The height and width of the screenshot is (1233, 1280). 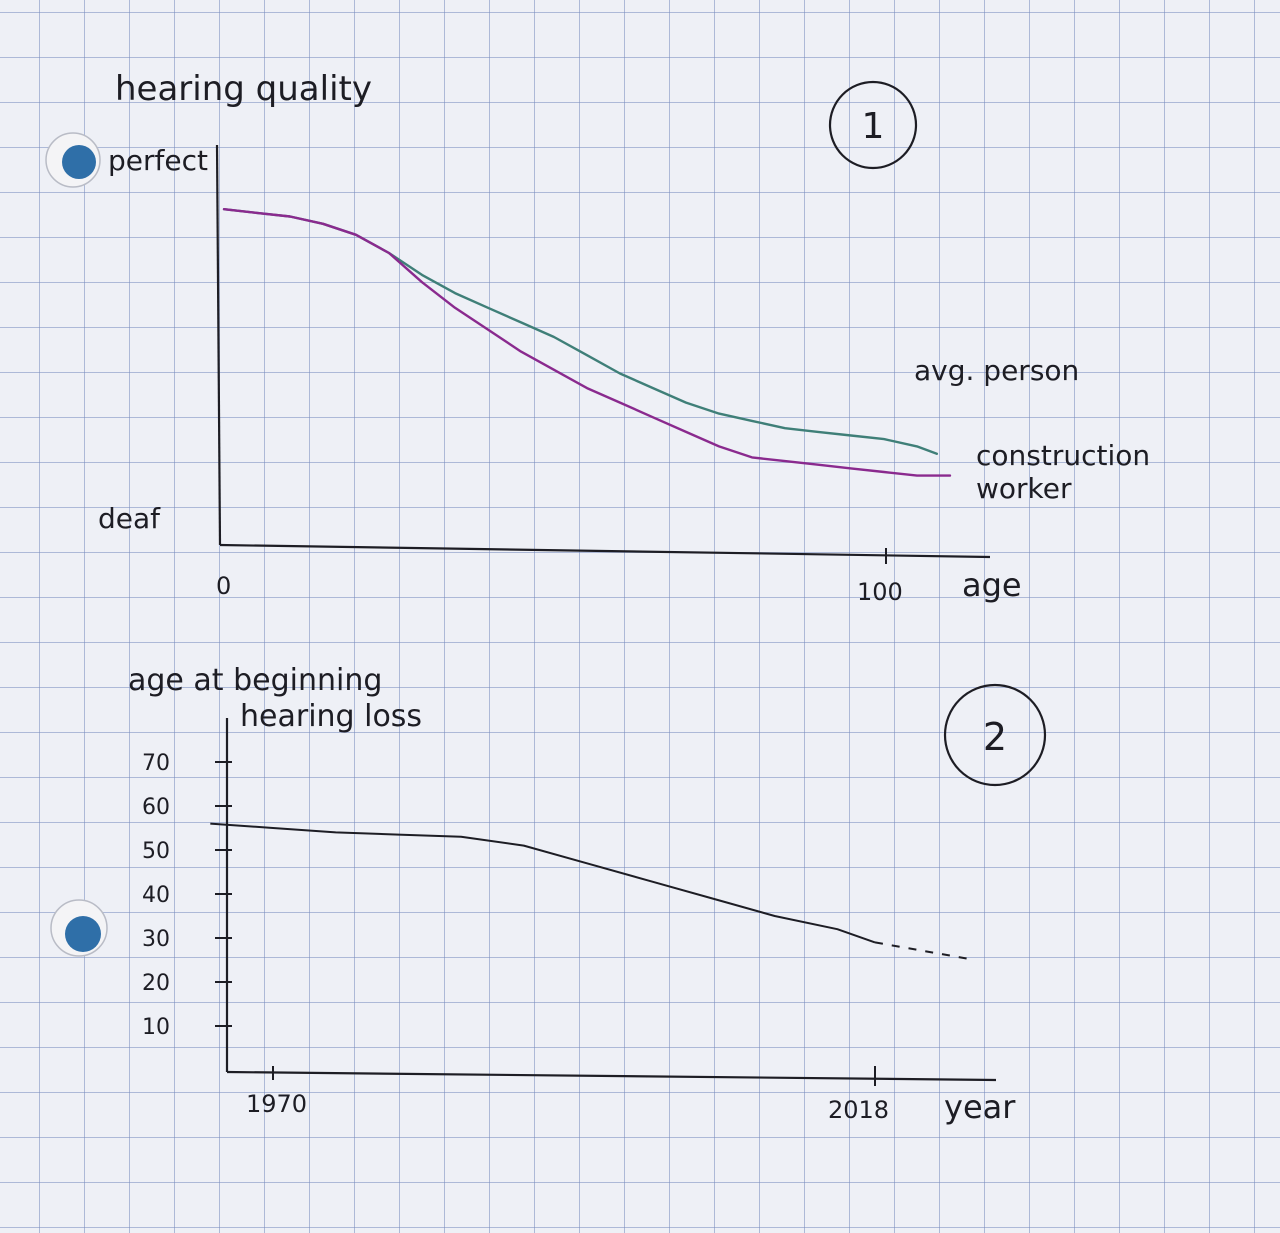 I want to click on chart2-y-tick-50: 50, so click(x=156, y=851).